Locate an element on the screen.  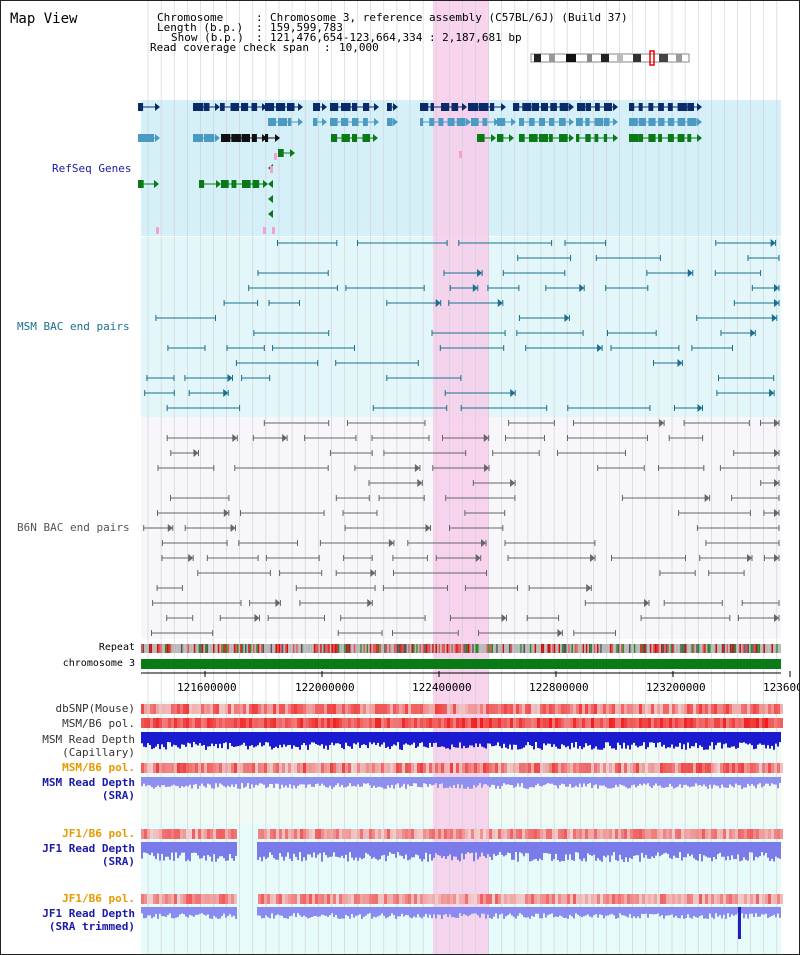
track-label-msm-depth-sra-1: MSM Read Depth is located at coordinates (88, 782).